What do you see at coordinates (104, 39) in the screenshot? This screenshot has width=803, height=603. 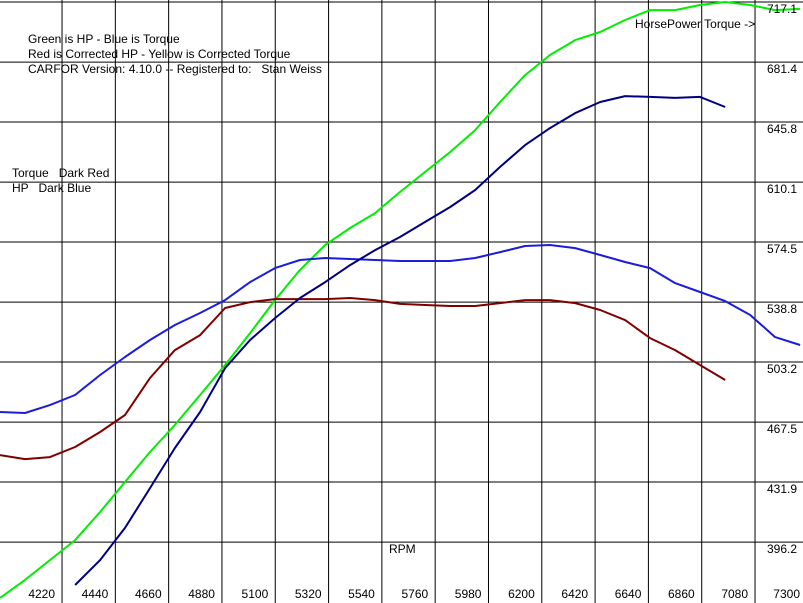 I see `annotation: Green is HP - Blue is Torque` at bounding box center [104, 39].